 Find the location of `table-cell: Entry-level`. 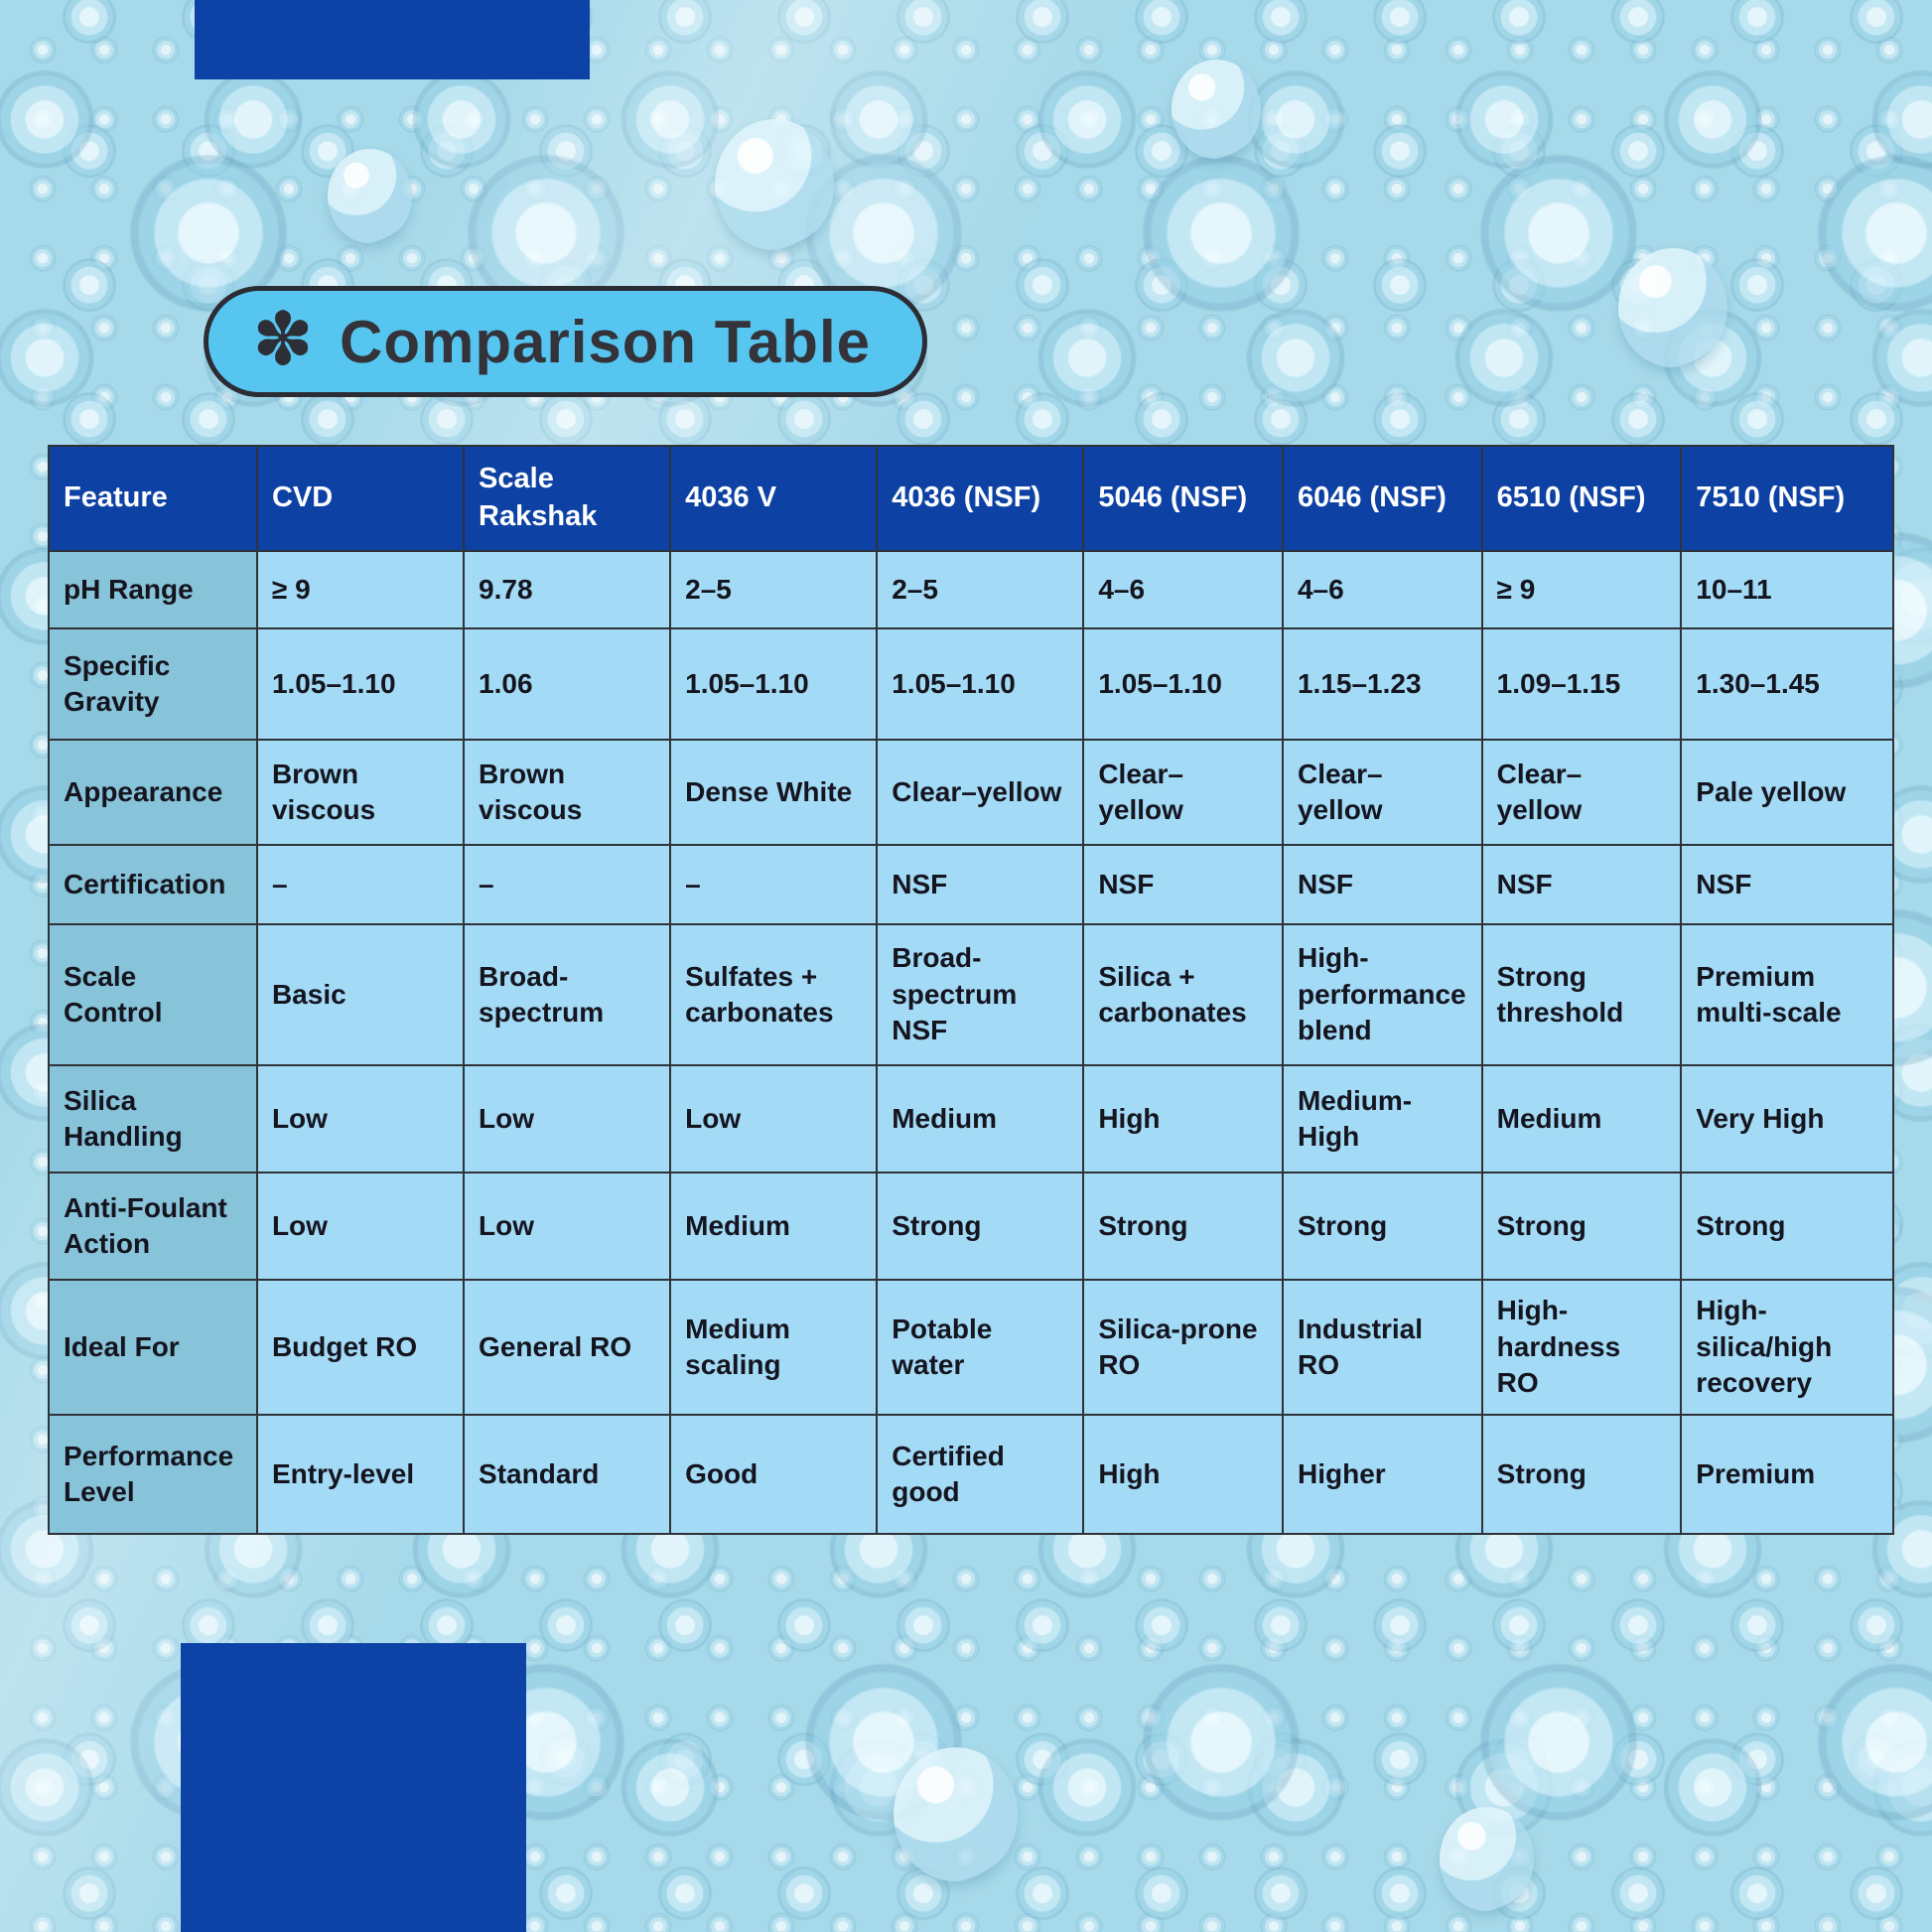

table-cell: Entry-level is located at coordinates (361, 1475).